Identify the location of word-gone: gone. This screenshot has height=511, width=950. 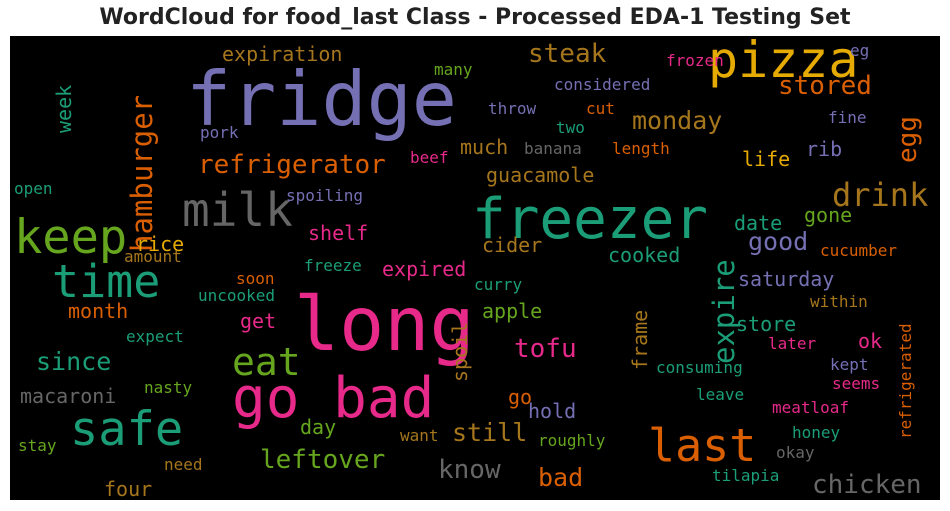
(828, 215).